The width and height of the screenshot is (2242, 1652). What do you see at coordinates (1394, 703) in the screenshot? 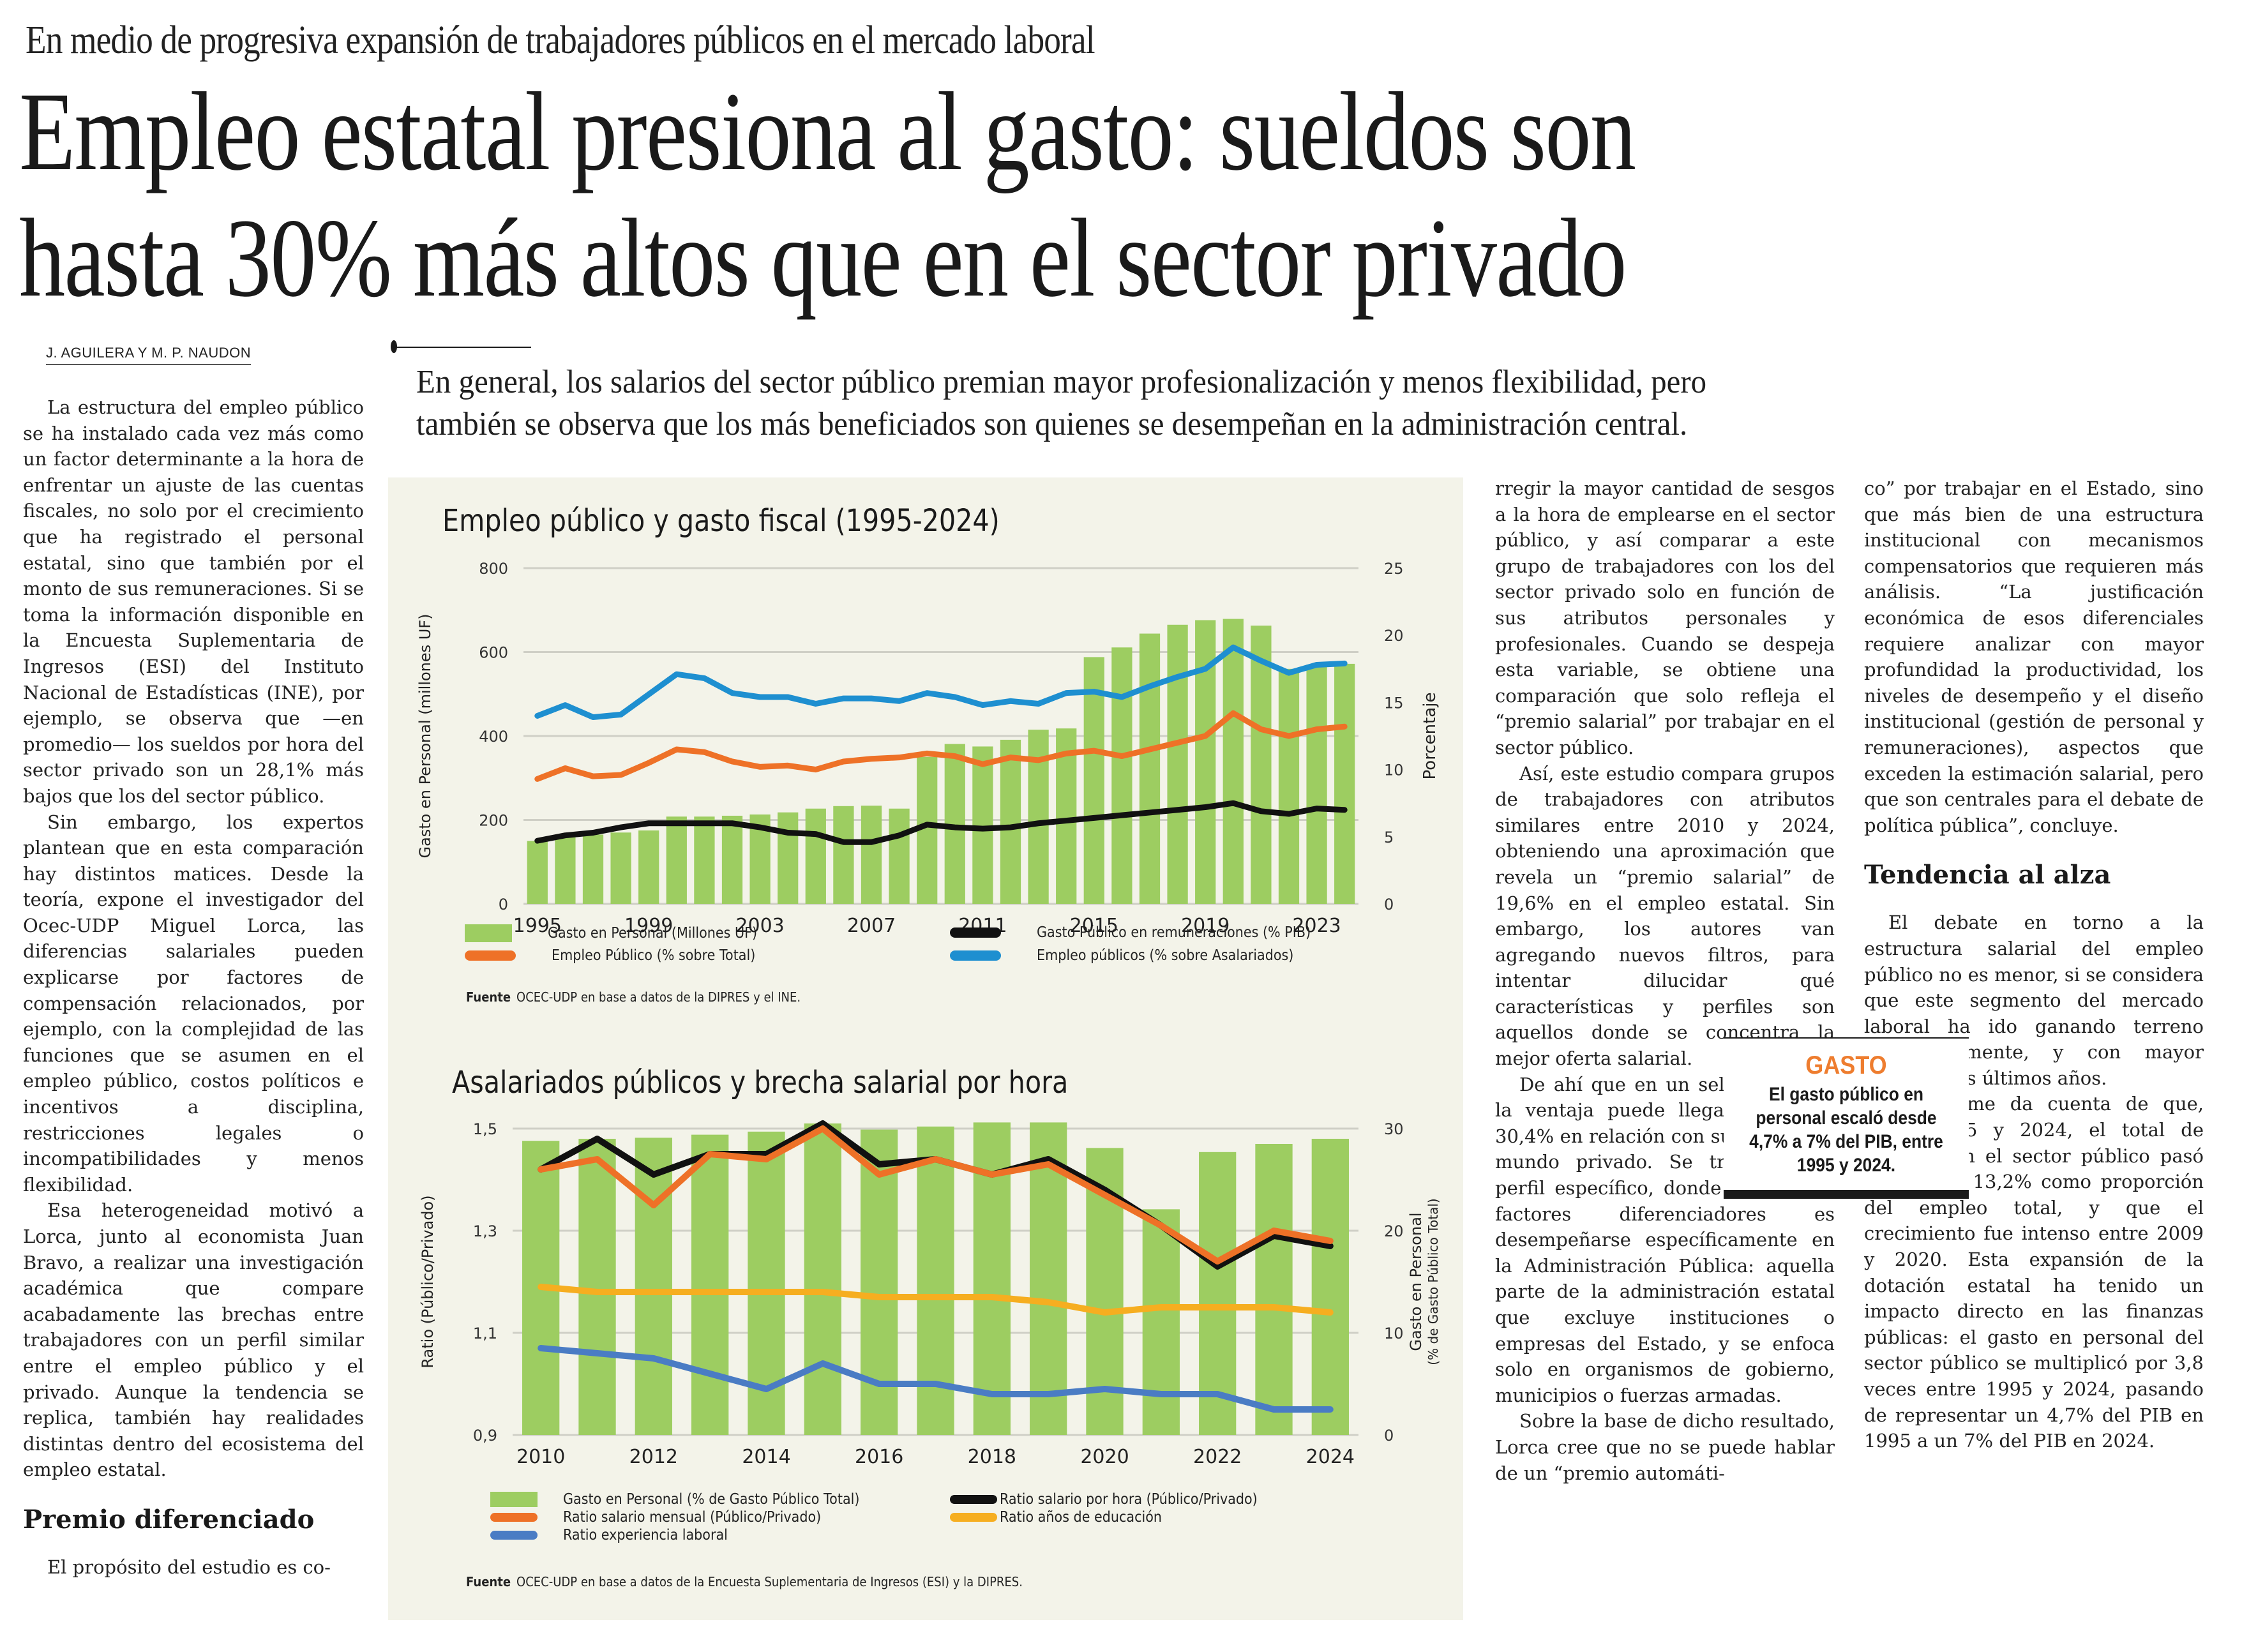
I see `y2-tick-label: 15` at bounding box center [1394, 703].